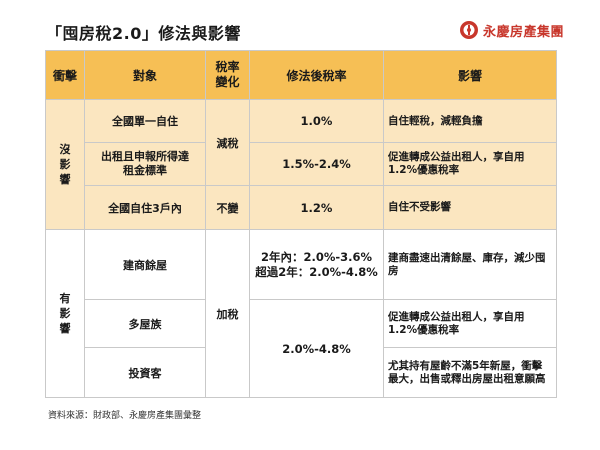 The height and width of the screenshot is (450, 600). Describe the element at coordinates (470, 75) in the screenshot. I see `header-effect: 影響` at that location.